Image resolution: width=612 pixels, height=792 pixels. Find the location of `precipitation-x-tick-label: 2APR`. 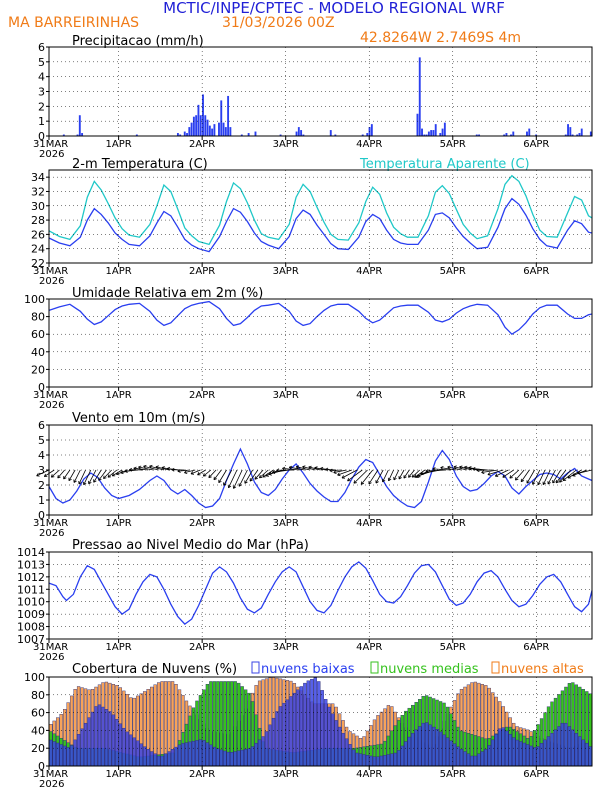

precipitation-x-tick-label: 2APR is located at coordinates (202, 144).